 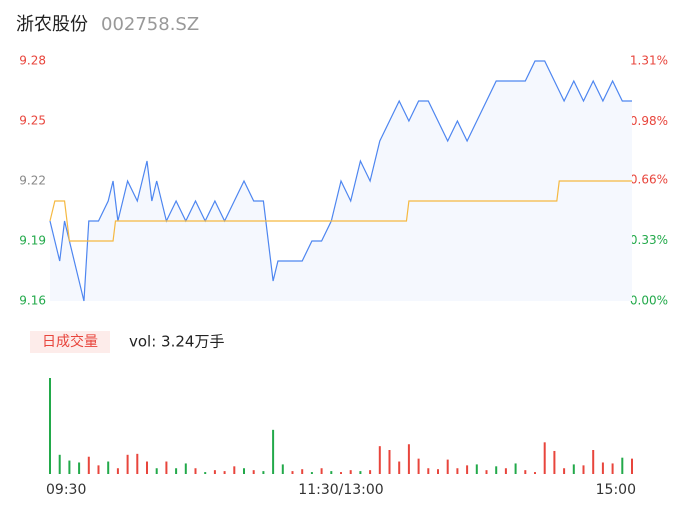 I want to click on average-line, so click(x=340, y=211).